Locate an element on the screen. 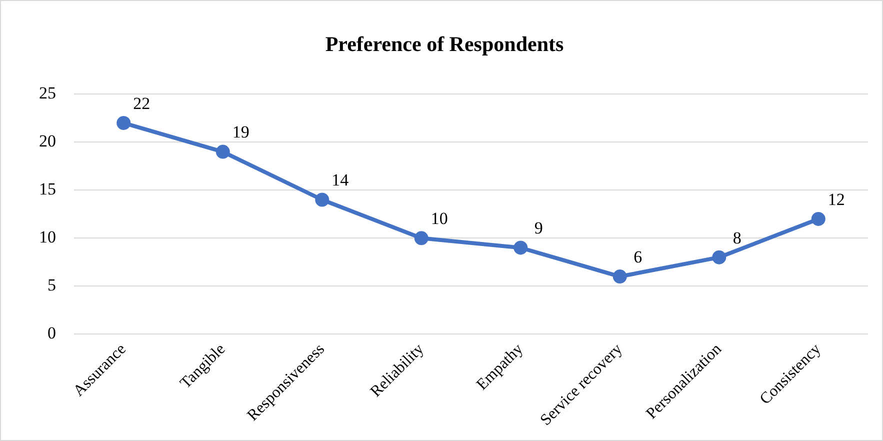 The width and height of the screenshot is (883, 441). data-label: 9 is located at coordinates (538, 228).